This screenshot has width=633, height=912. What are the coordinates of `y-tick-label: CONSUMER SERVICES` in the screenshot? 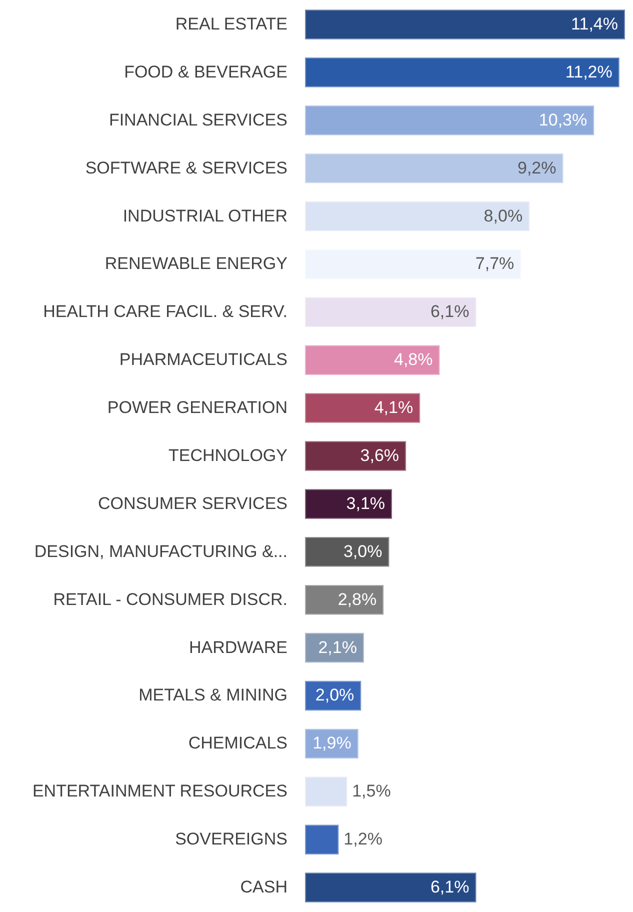 It's located at (193, 503).